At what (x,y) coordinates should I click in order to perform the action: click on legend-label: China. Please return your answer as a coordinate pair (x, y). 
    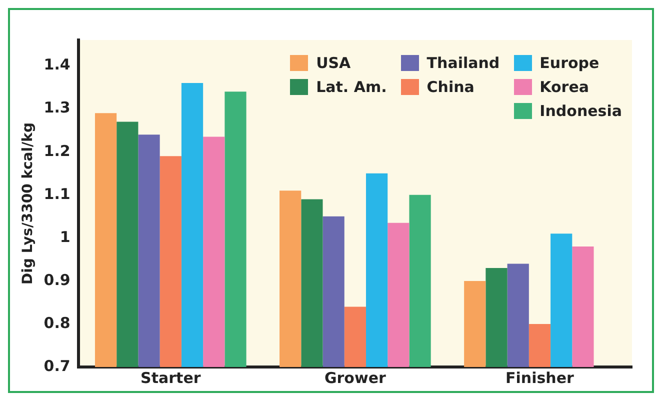
    Looking at the image, I should click on (450, 87).